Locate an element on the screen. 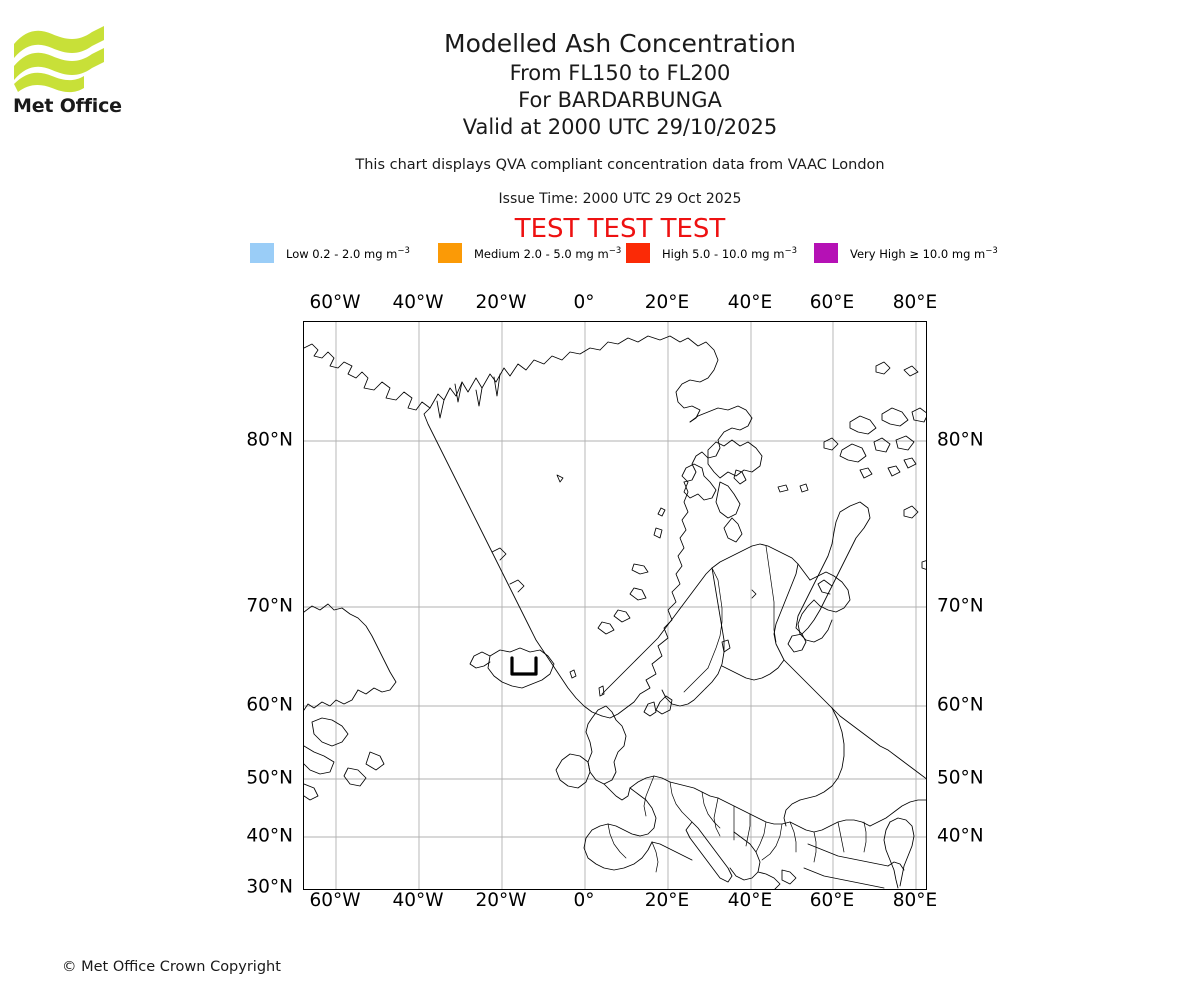  x-tick-label-top: 80°E is located at coordinates (915, 302).